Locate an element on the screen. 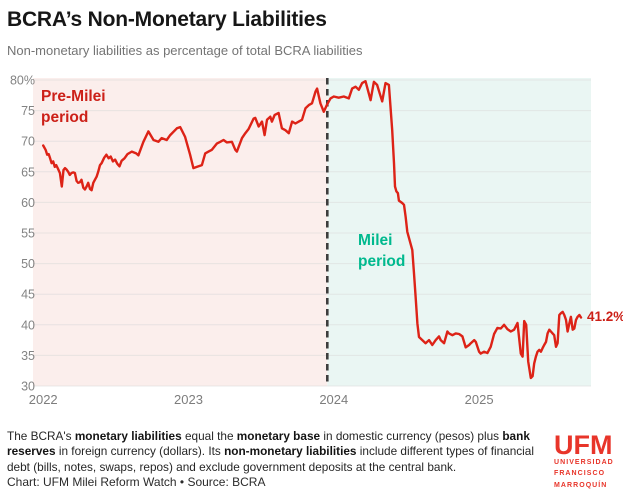 Image resolution: width=623 pixels, height=496 pixels. footnote-term: monetary liabilities is located at coordinates (128, 436).